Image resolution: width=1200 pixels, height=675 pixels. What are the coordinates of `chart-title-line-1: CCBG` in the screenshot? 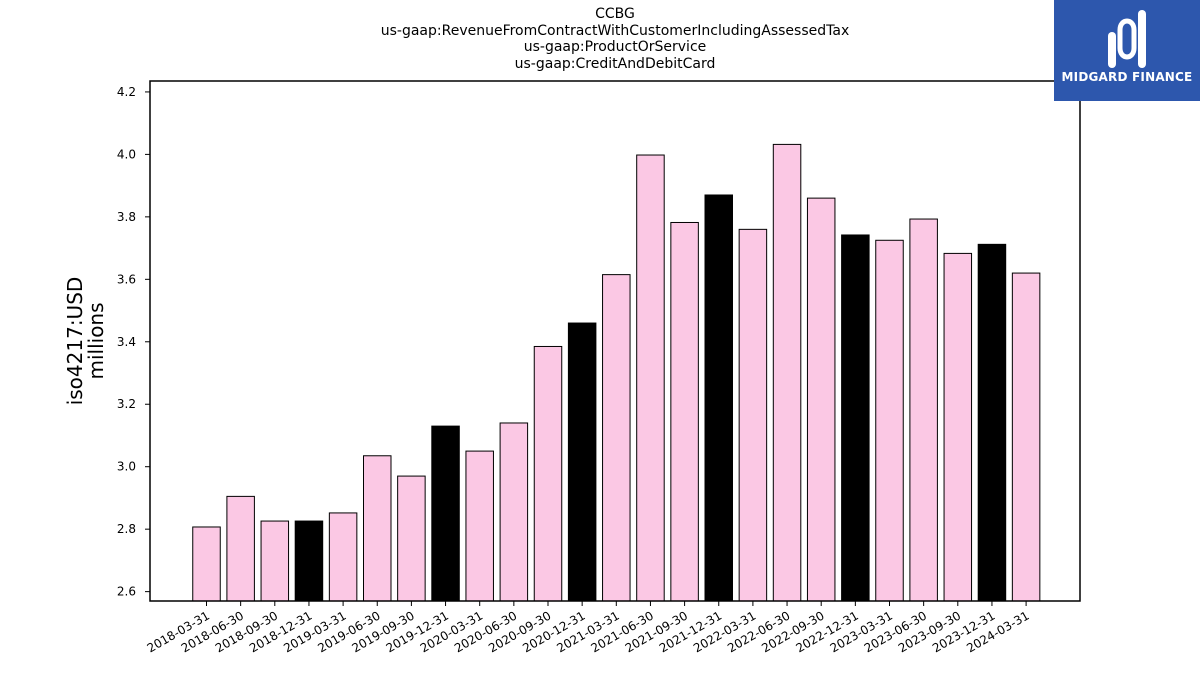 It's located at (615, 14).